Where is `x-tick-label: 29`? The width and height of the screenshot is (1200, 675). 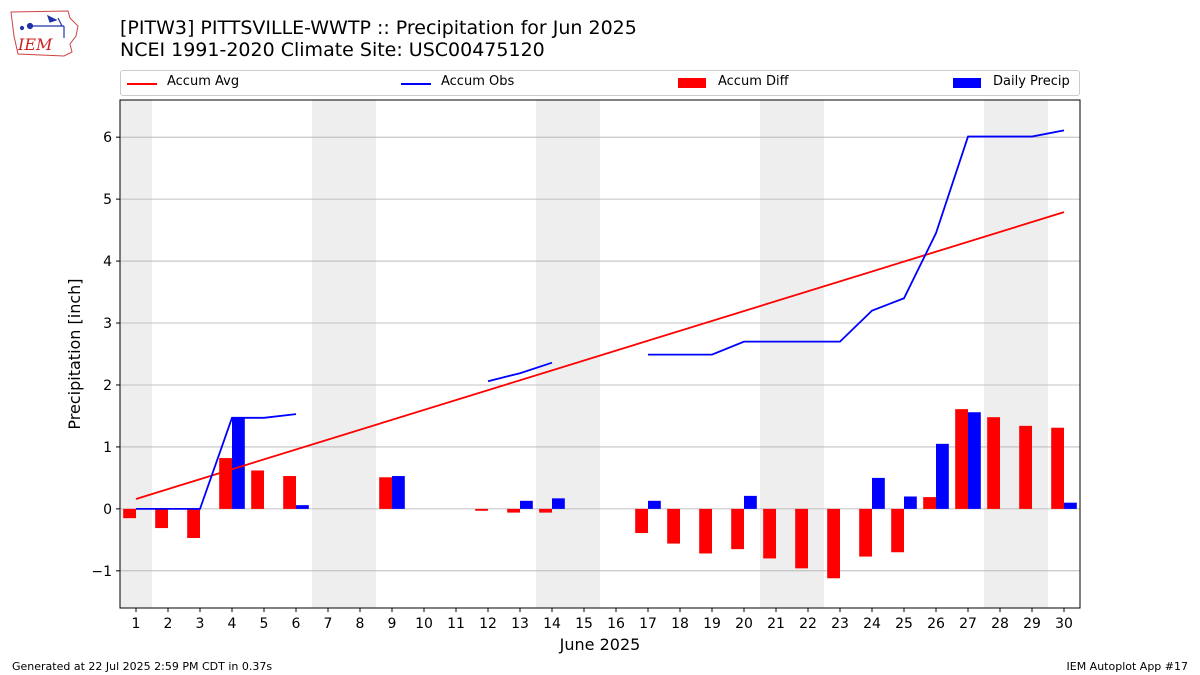
x-tick-label: 29 is located at coordinates (1032, 624).